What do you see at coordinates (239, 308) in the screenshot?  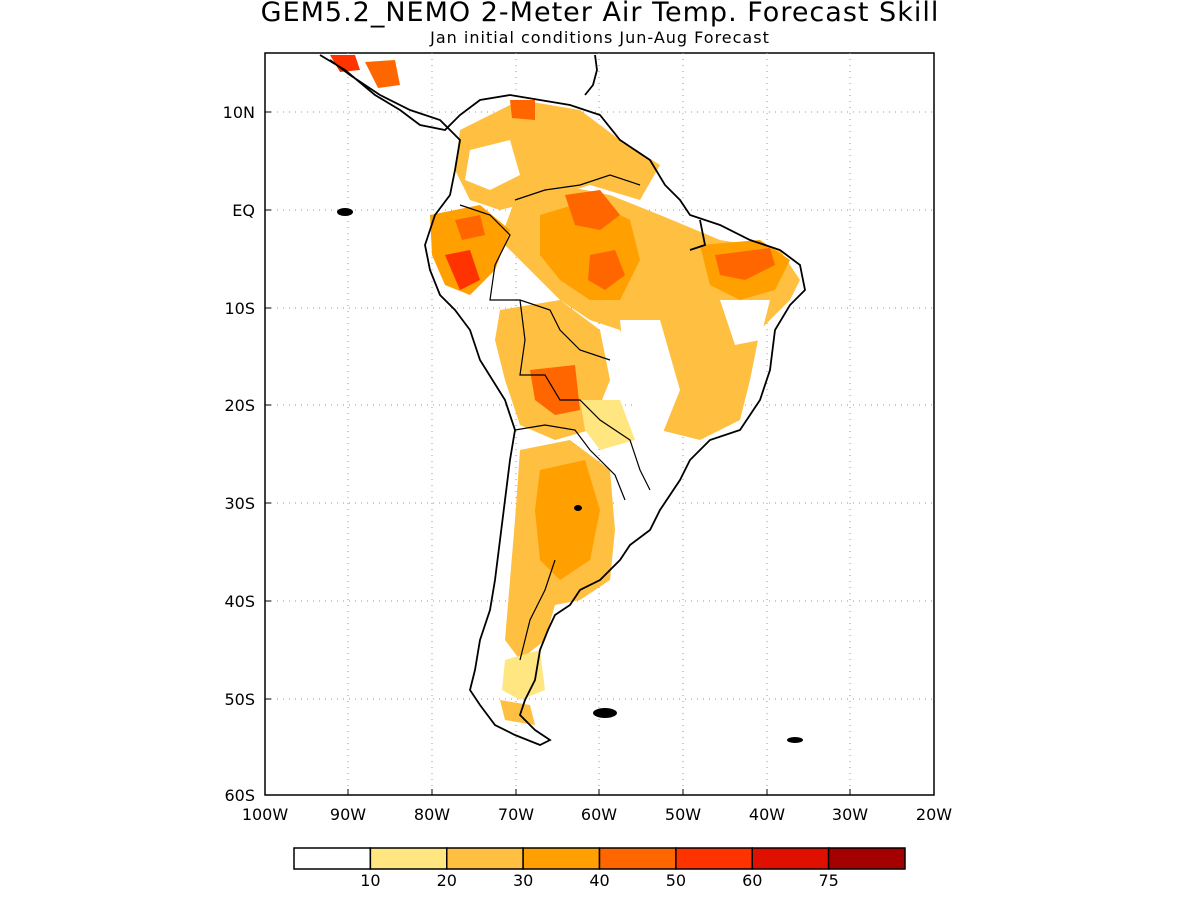 I see `lat-tick-label: 10S` at bounding box center [239, 308].